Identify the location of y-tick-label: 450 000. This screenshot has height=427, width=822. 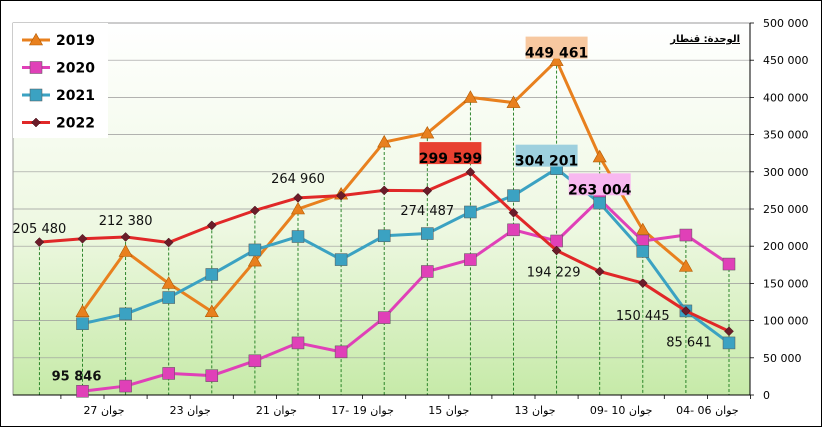
(786, 60).